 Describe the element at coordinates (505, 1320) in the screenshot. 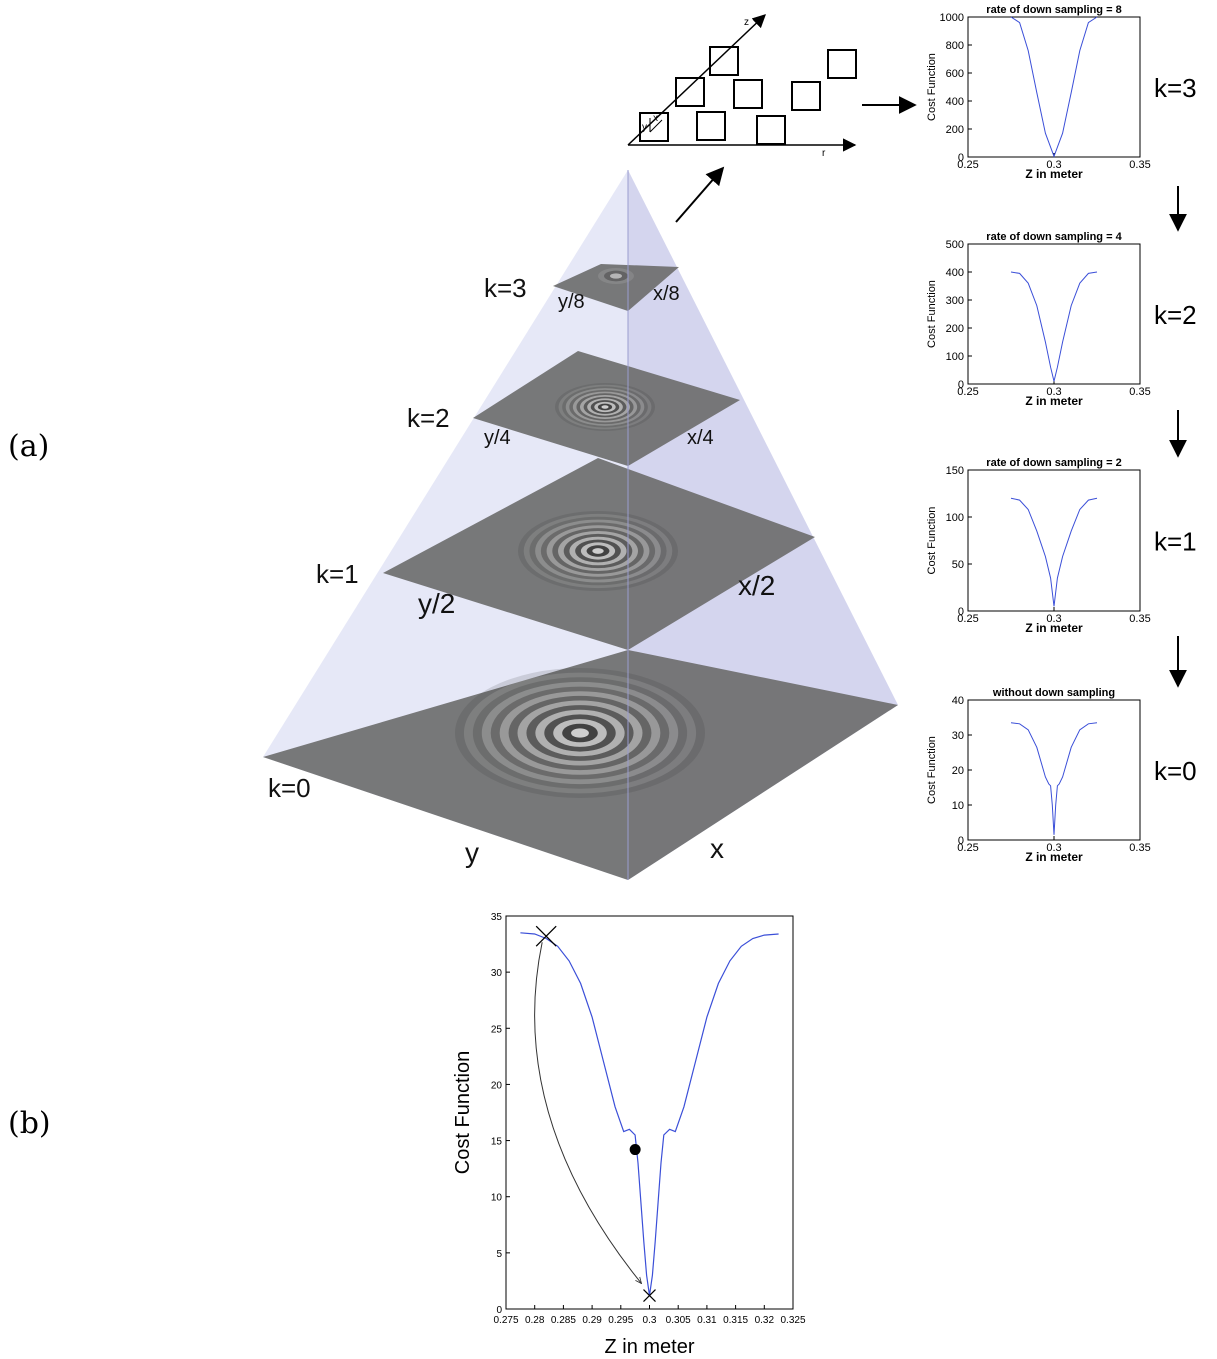

I see `x-tick-label: 0.275` at that location.